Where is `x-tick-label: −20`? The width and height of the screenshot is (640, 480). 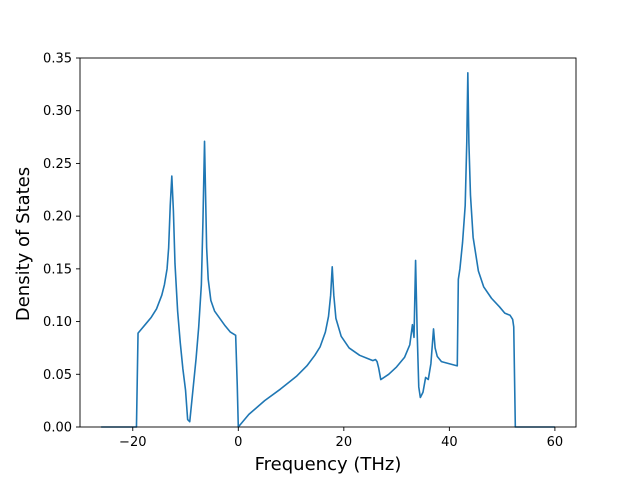 x-tick-label: −20 is located at coordinates (132, 442).